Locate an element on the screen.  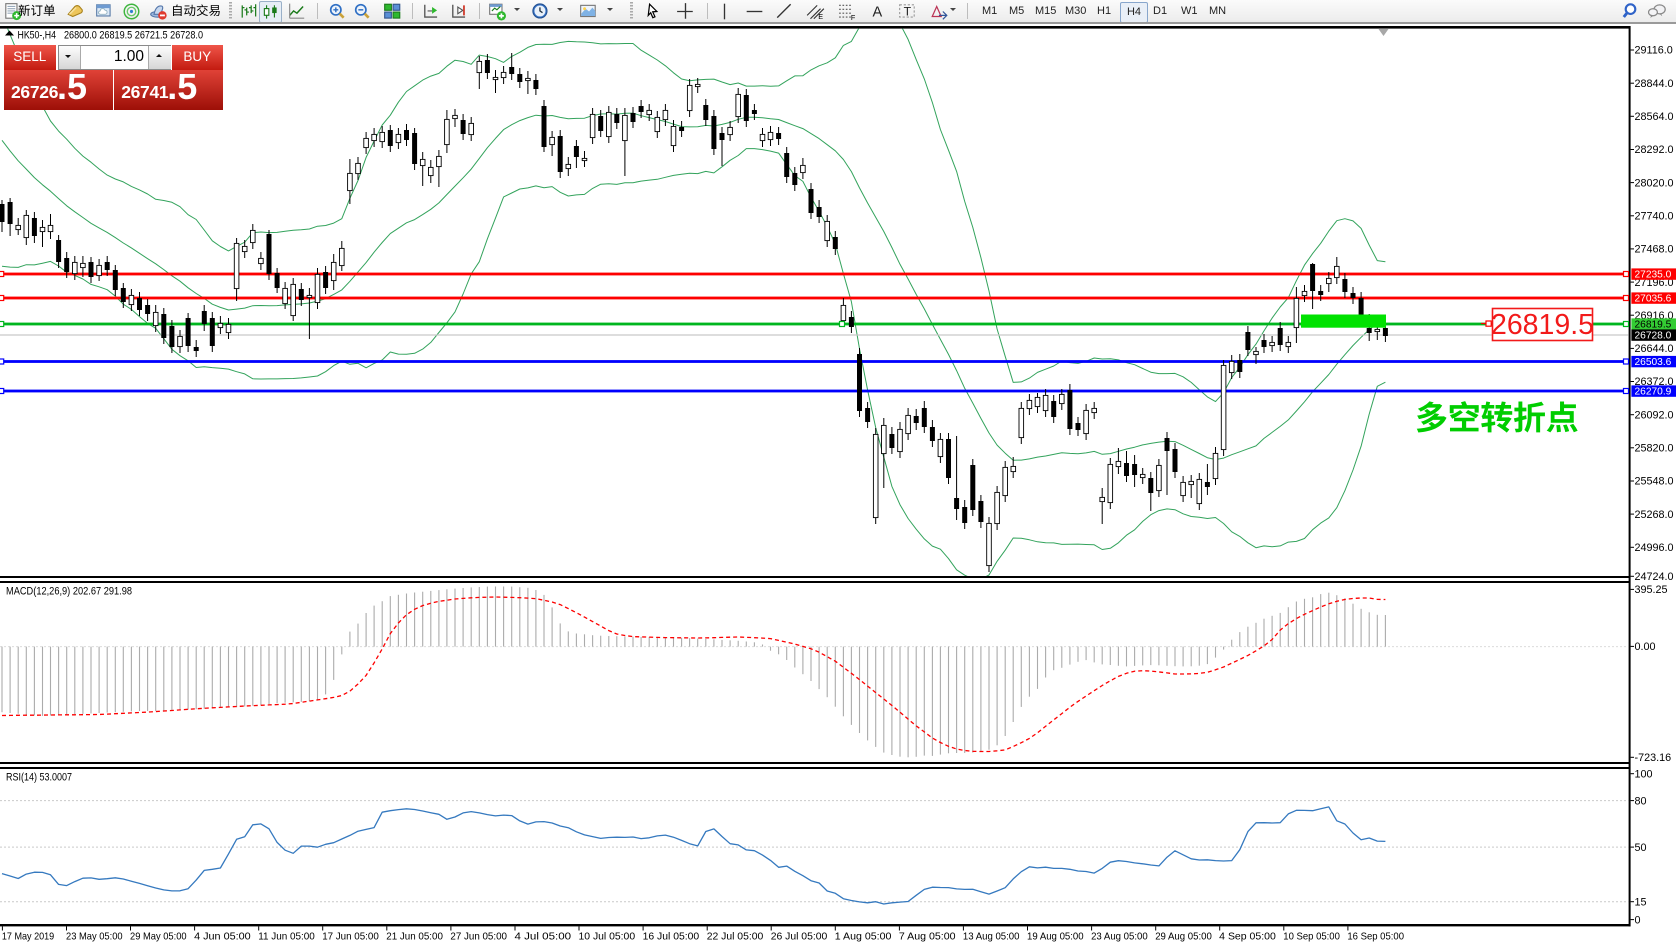
svg-text: 10 Sep 05:00 is located at coordinates (1311, 937).